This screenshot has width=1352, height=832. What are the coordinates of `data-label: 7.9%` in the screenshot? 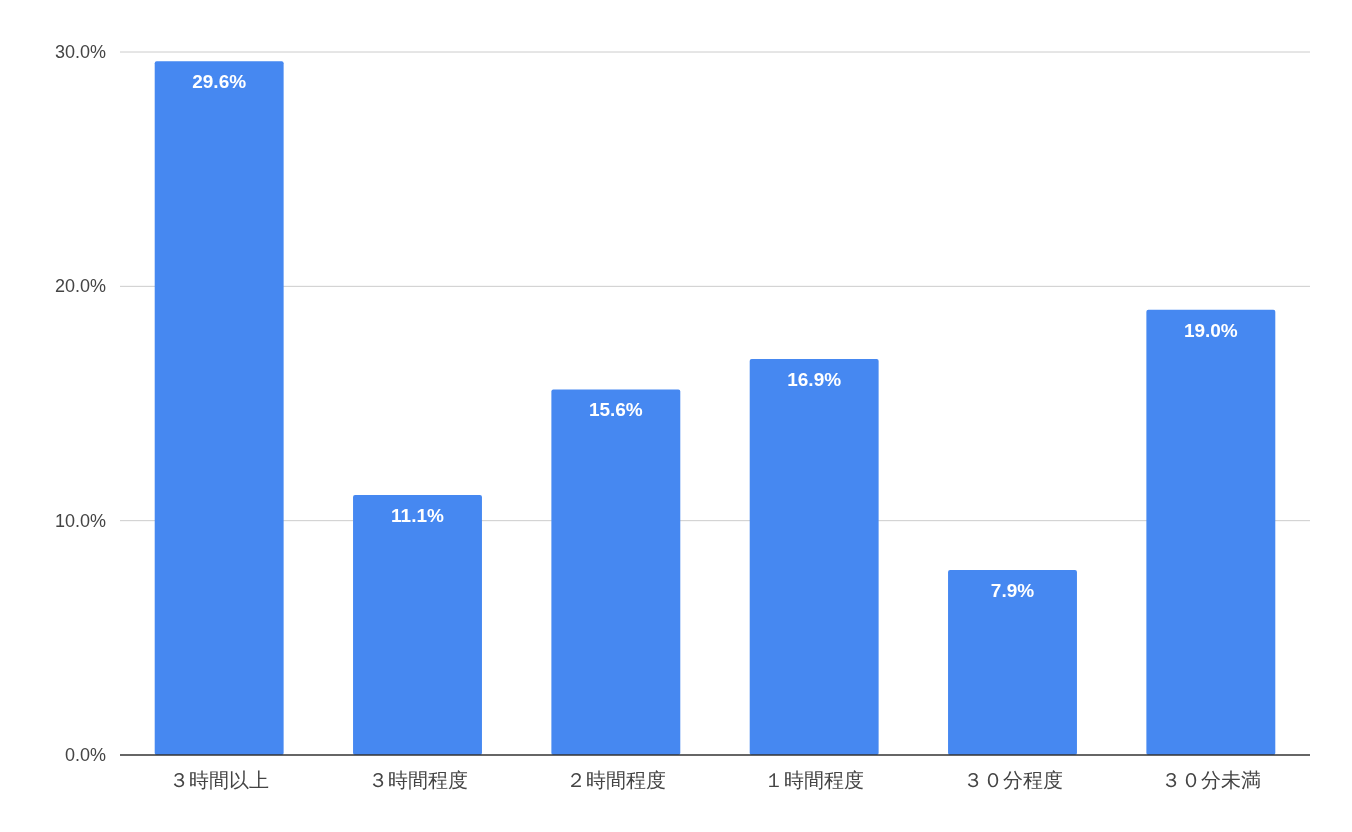 It's located at (1012, 590).